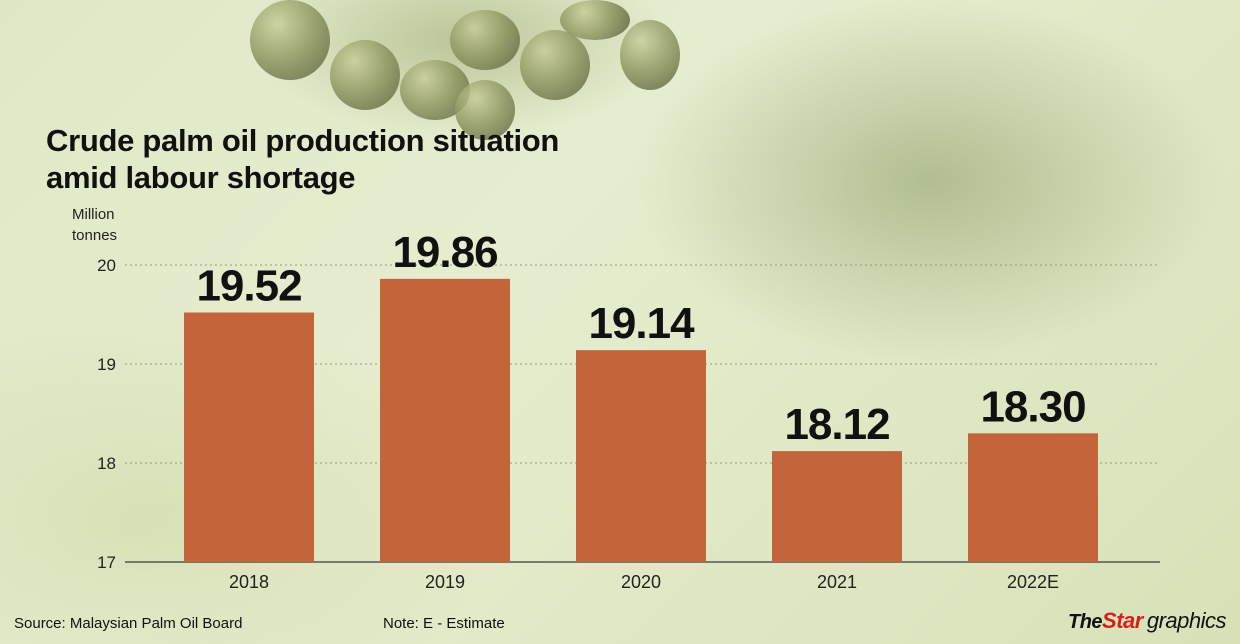  I want to click on y-tick-label: 19, so click(106, 364).